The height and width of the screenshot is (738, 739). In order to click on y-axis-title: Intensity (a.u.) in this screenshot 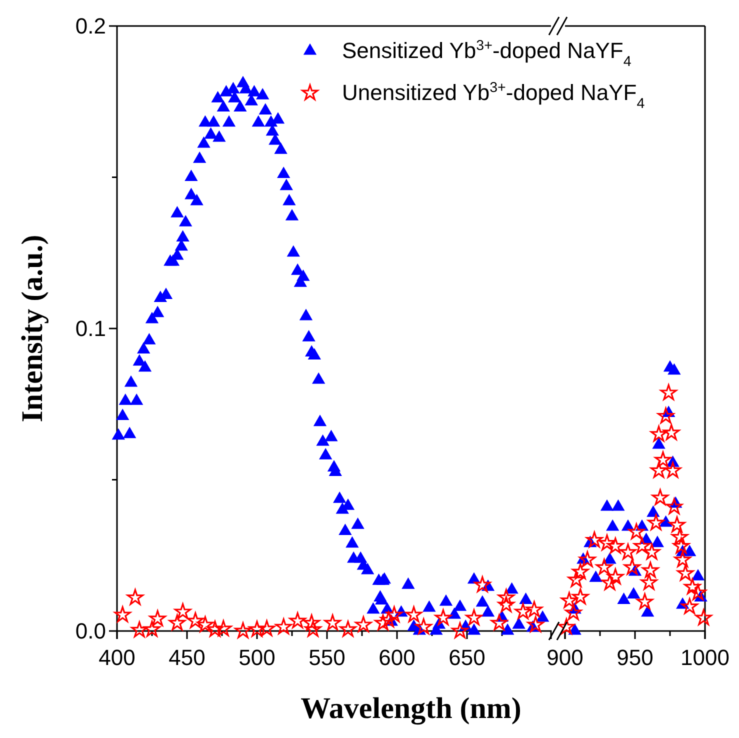, I will do `click(32, 328)`.